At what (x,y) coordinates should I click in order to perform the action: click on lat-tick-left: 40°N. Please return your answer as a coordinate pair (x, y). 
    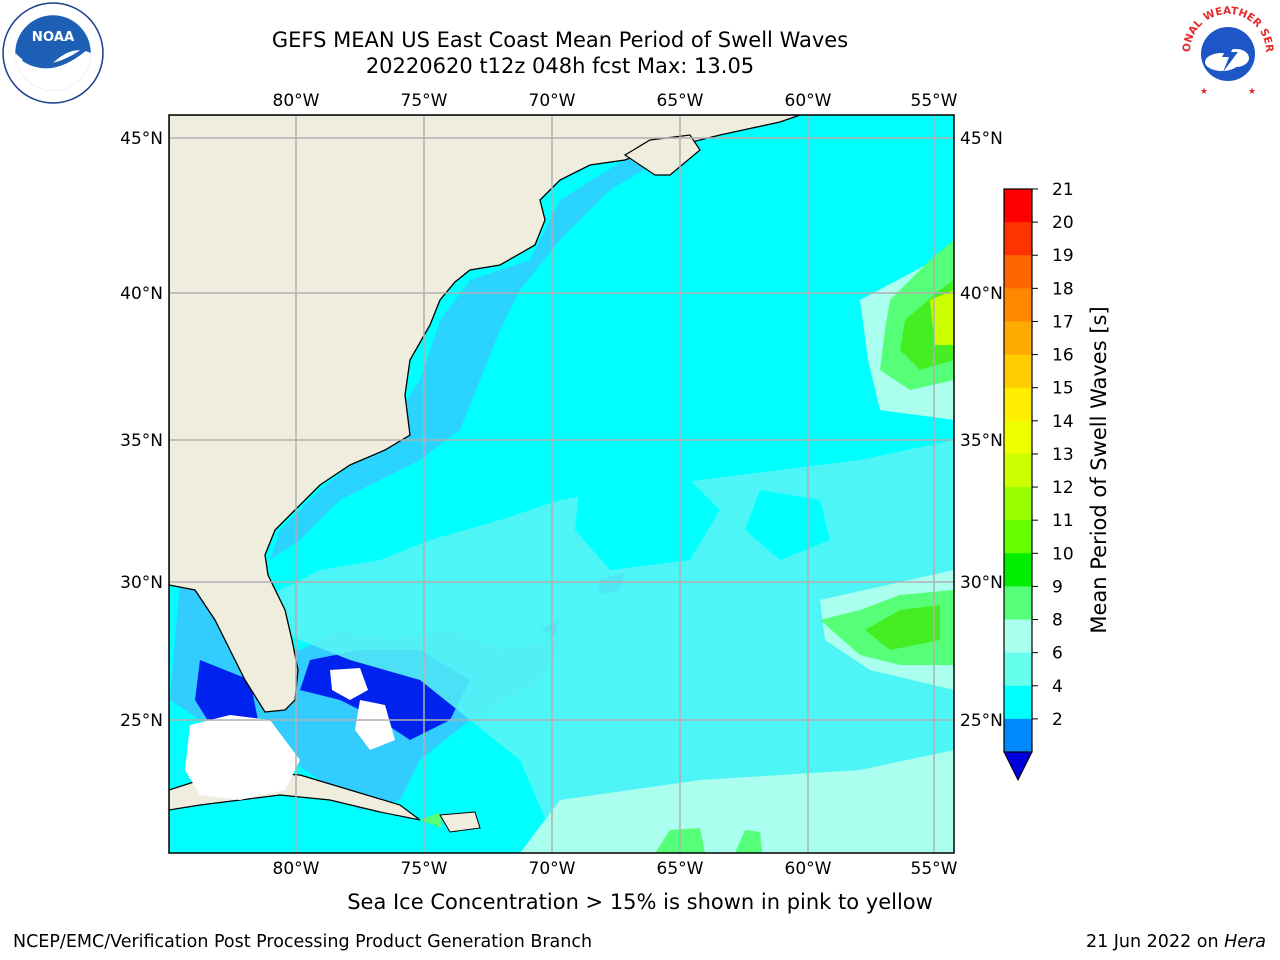
    Looking at the image, I should click on (141, 294).